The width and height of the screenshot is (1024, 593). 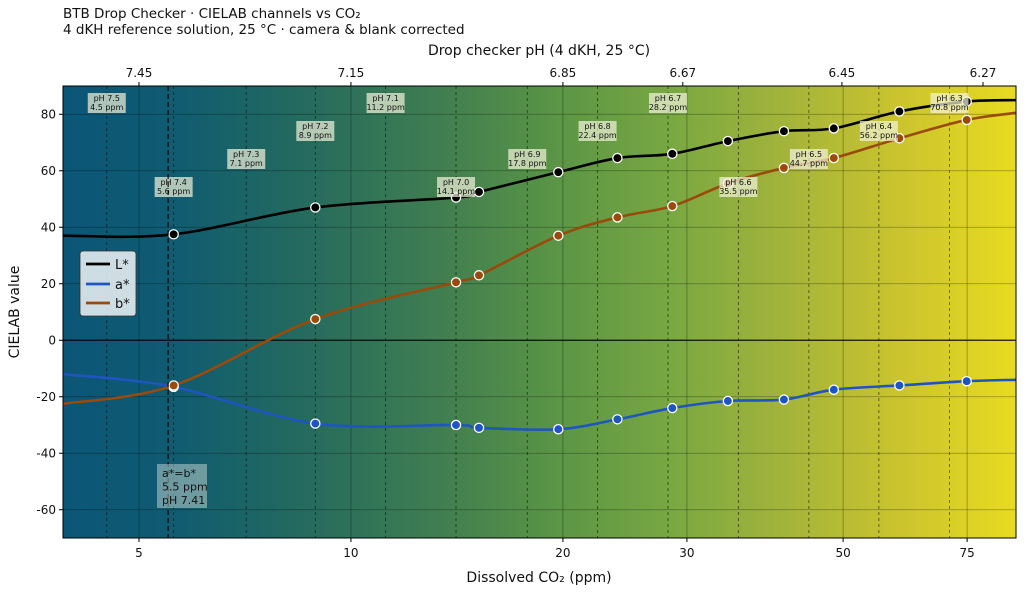 What do you see at coordinates (48, 171) in the screenshot?
I see `y-tick-label: 60` at bounding box center [48, 171].